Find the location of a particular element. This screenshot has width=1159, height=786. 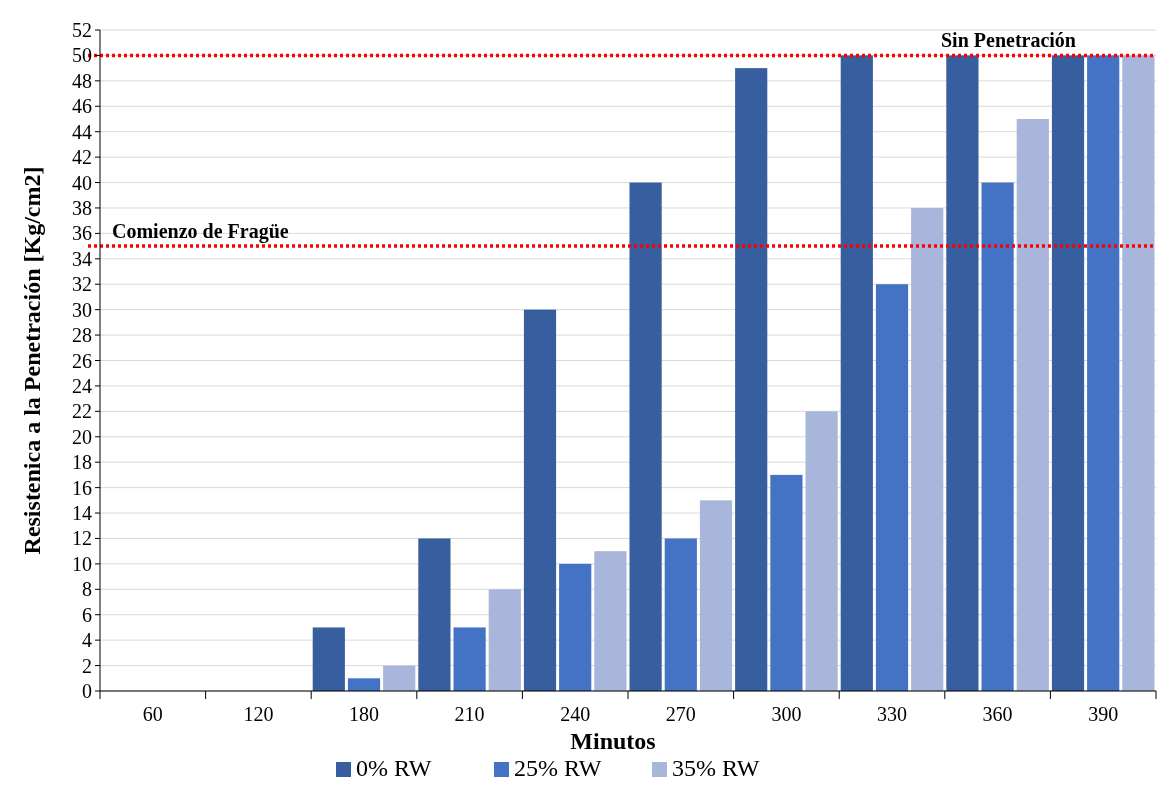

x-tick-label: 360 is located at coordinates (997, 714).